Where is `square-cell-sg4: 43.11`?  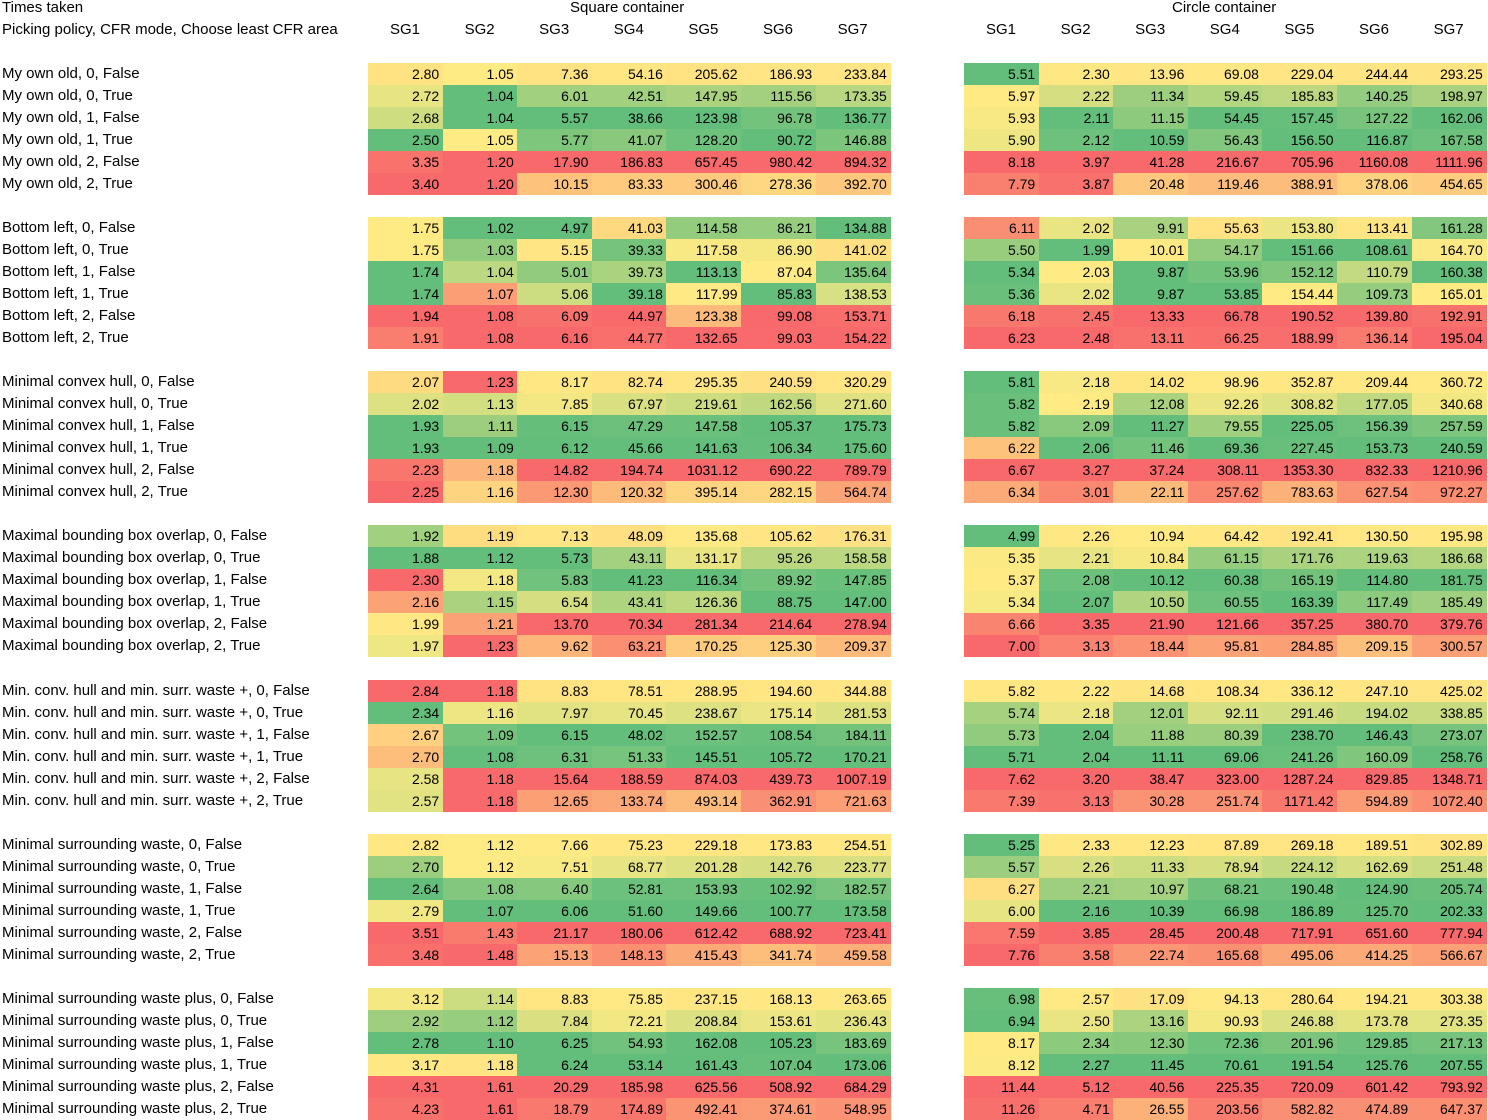
square-cell-sg4: 43.11 is located at coordinates (629, 558).